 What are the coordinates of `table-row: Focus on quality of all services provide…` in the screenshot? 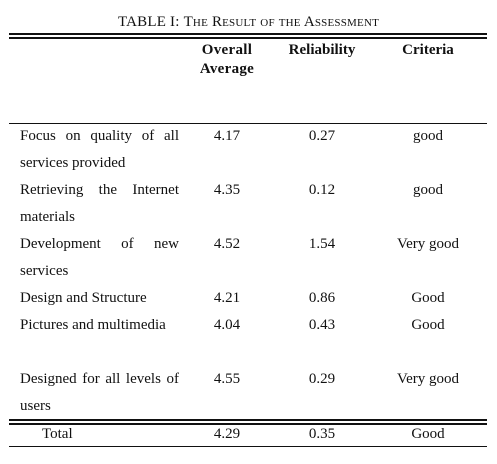 It's located at (248, 150).